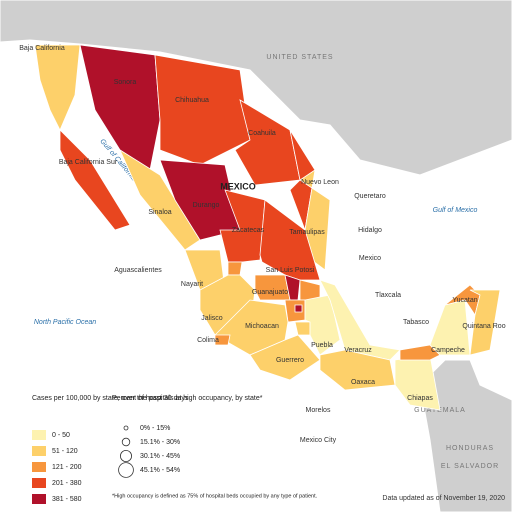 The width and height of the screenshot is (512, 512). Describe the element at coordinates (159, 212) in the screenshot. I see `state-label: Sinaloa` at that location.